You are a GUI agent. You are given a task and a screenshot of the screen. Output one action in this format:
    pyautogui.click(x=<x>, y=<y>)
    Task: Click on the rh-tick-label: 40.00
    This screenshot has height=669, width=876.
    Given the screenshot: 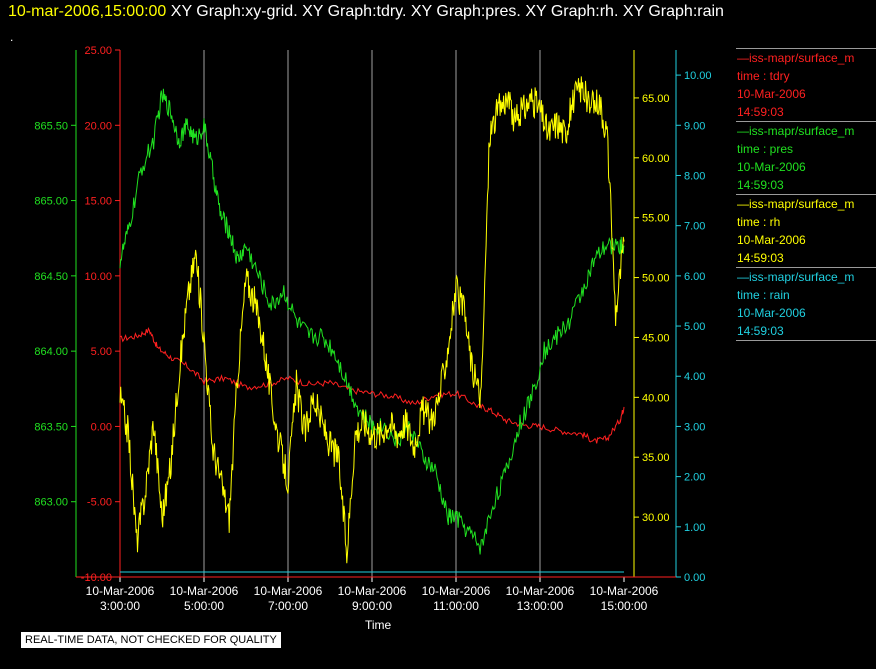 What is the action you would take?
    pyautogui.click(x=656, y=398)
    